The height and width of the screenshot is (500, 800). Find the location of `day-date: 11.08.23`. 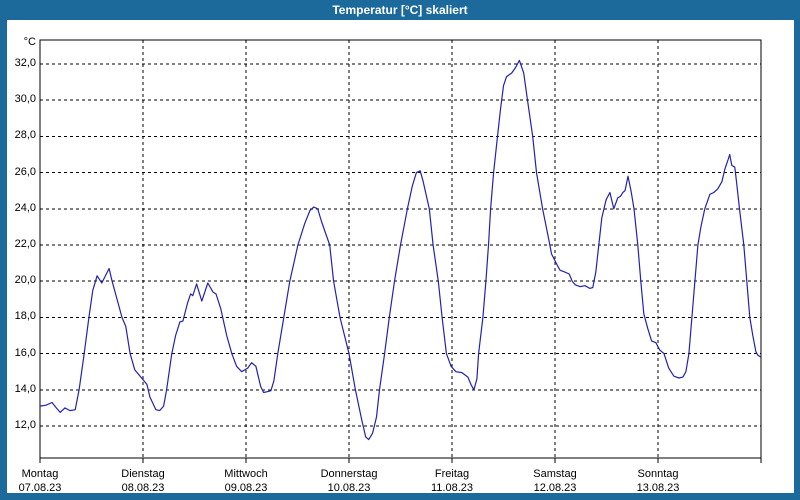

day-date: 11.08.23 is located at coordinates (451, 488).